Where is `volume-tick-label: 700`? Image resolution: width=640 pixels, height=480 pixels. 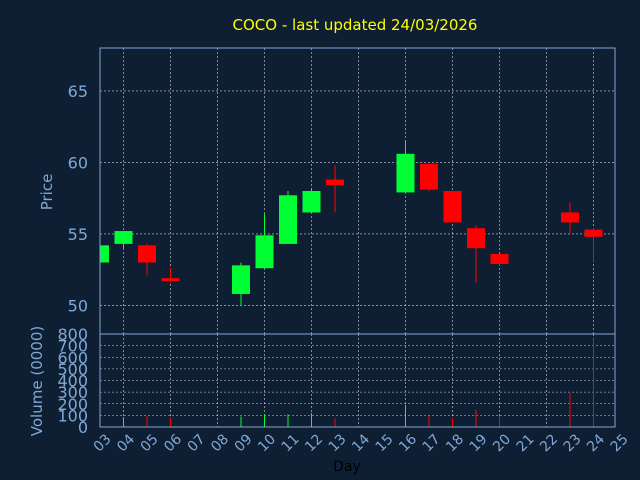
volume-tick-label: 700 is located at coordinates (72, 346).